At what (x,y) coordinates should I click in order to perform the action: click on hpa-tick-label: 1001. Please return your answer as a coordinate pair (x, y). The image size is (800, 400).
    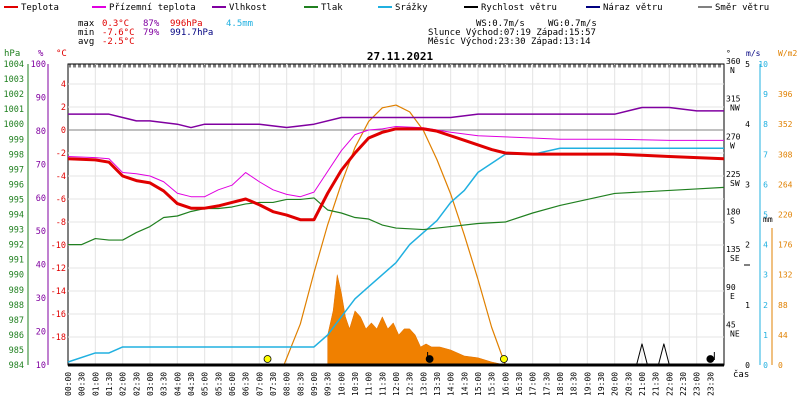
    Looking at the image, I should click on (14, 110).